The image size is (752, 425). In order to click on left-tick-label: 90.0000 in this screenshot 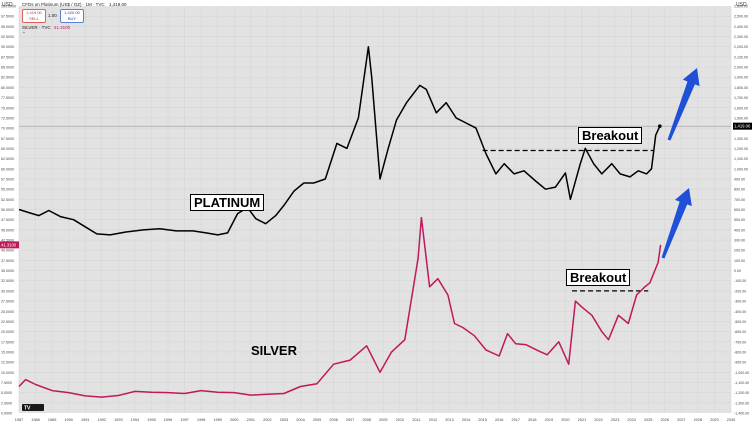, I will do `click(7, 47)`.